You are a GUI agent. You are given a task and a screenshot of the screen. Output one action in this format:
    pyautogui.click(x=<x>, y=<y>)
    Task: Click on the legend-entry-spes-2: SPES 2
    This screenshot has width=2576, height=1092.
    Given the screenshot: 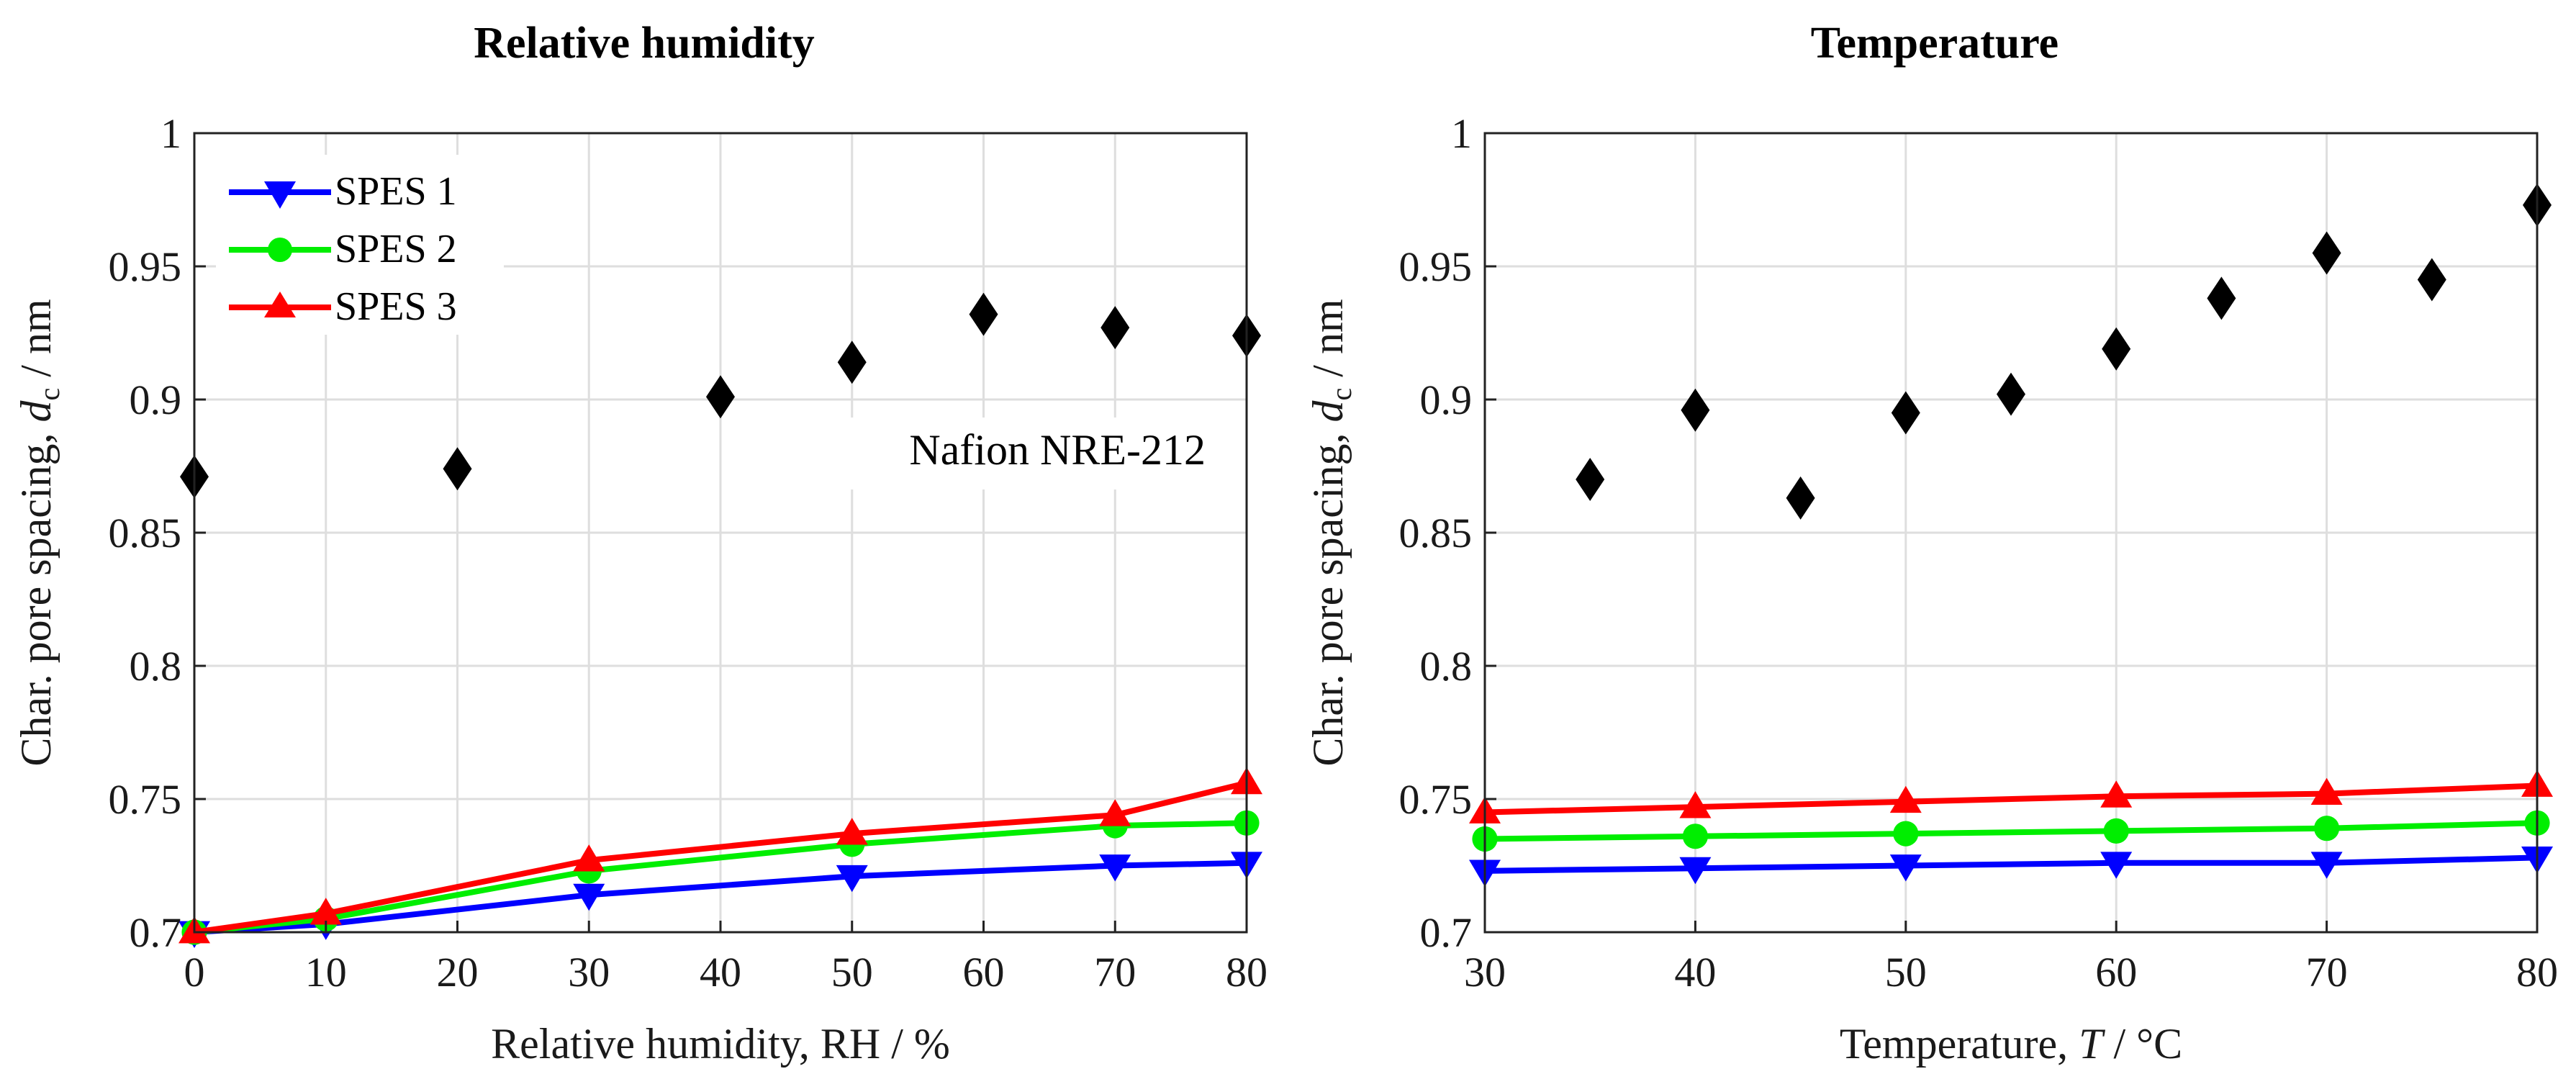 What is the action you would take?
    pyautogui.click(x=343, y=249)
    